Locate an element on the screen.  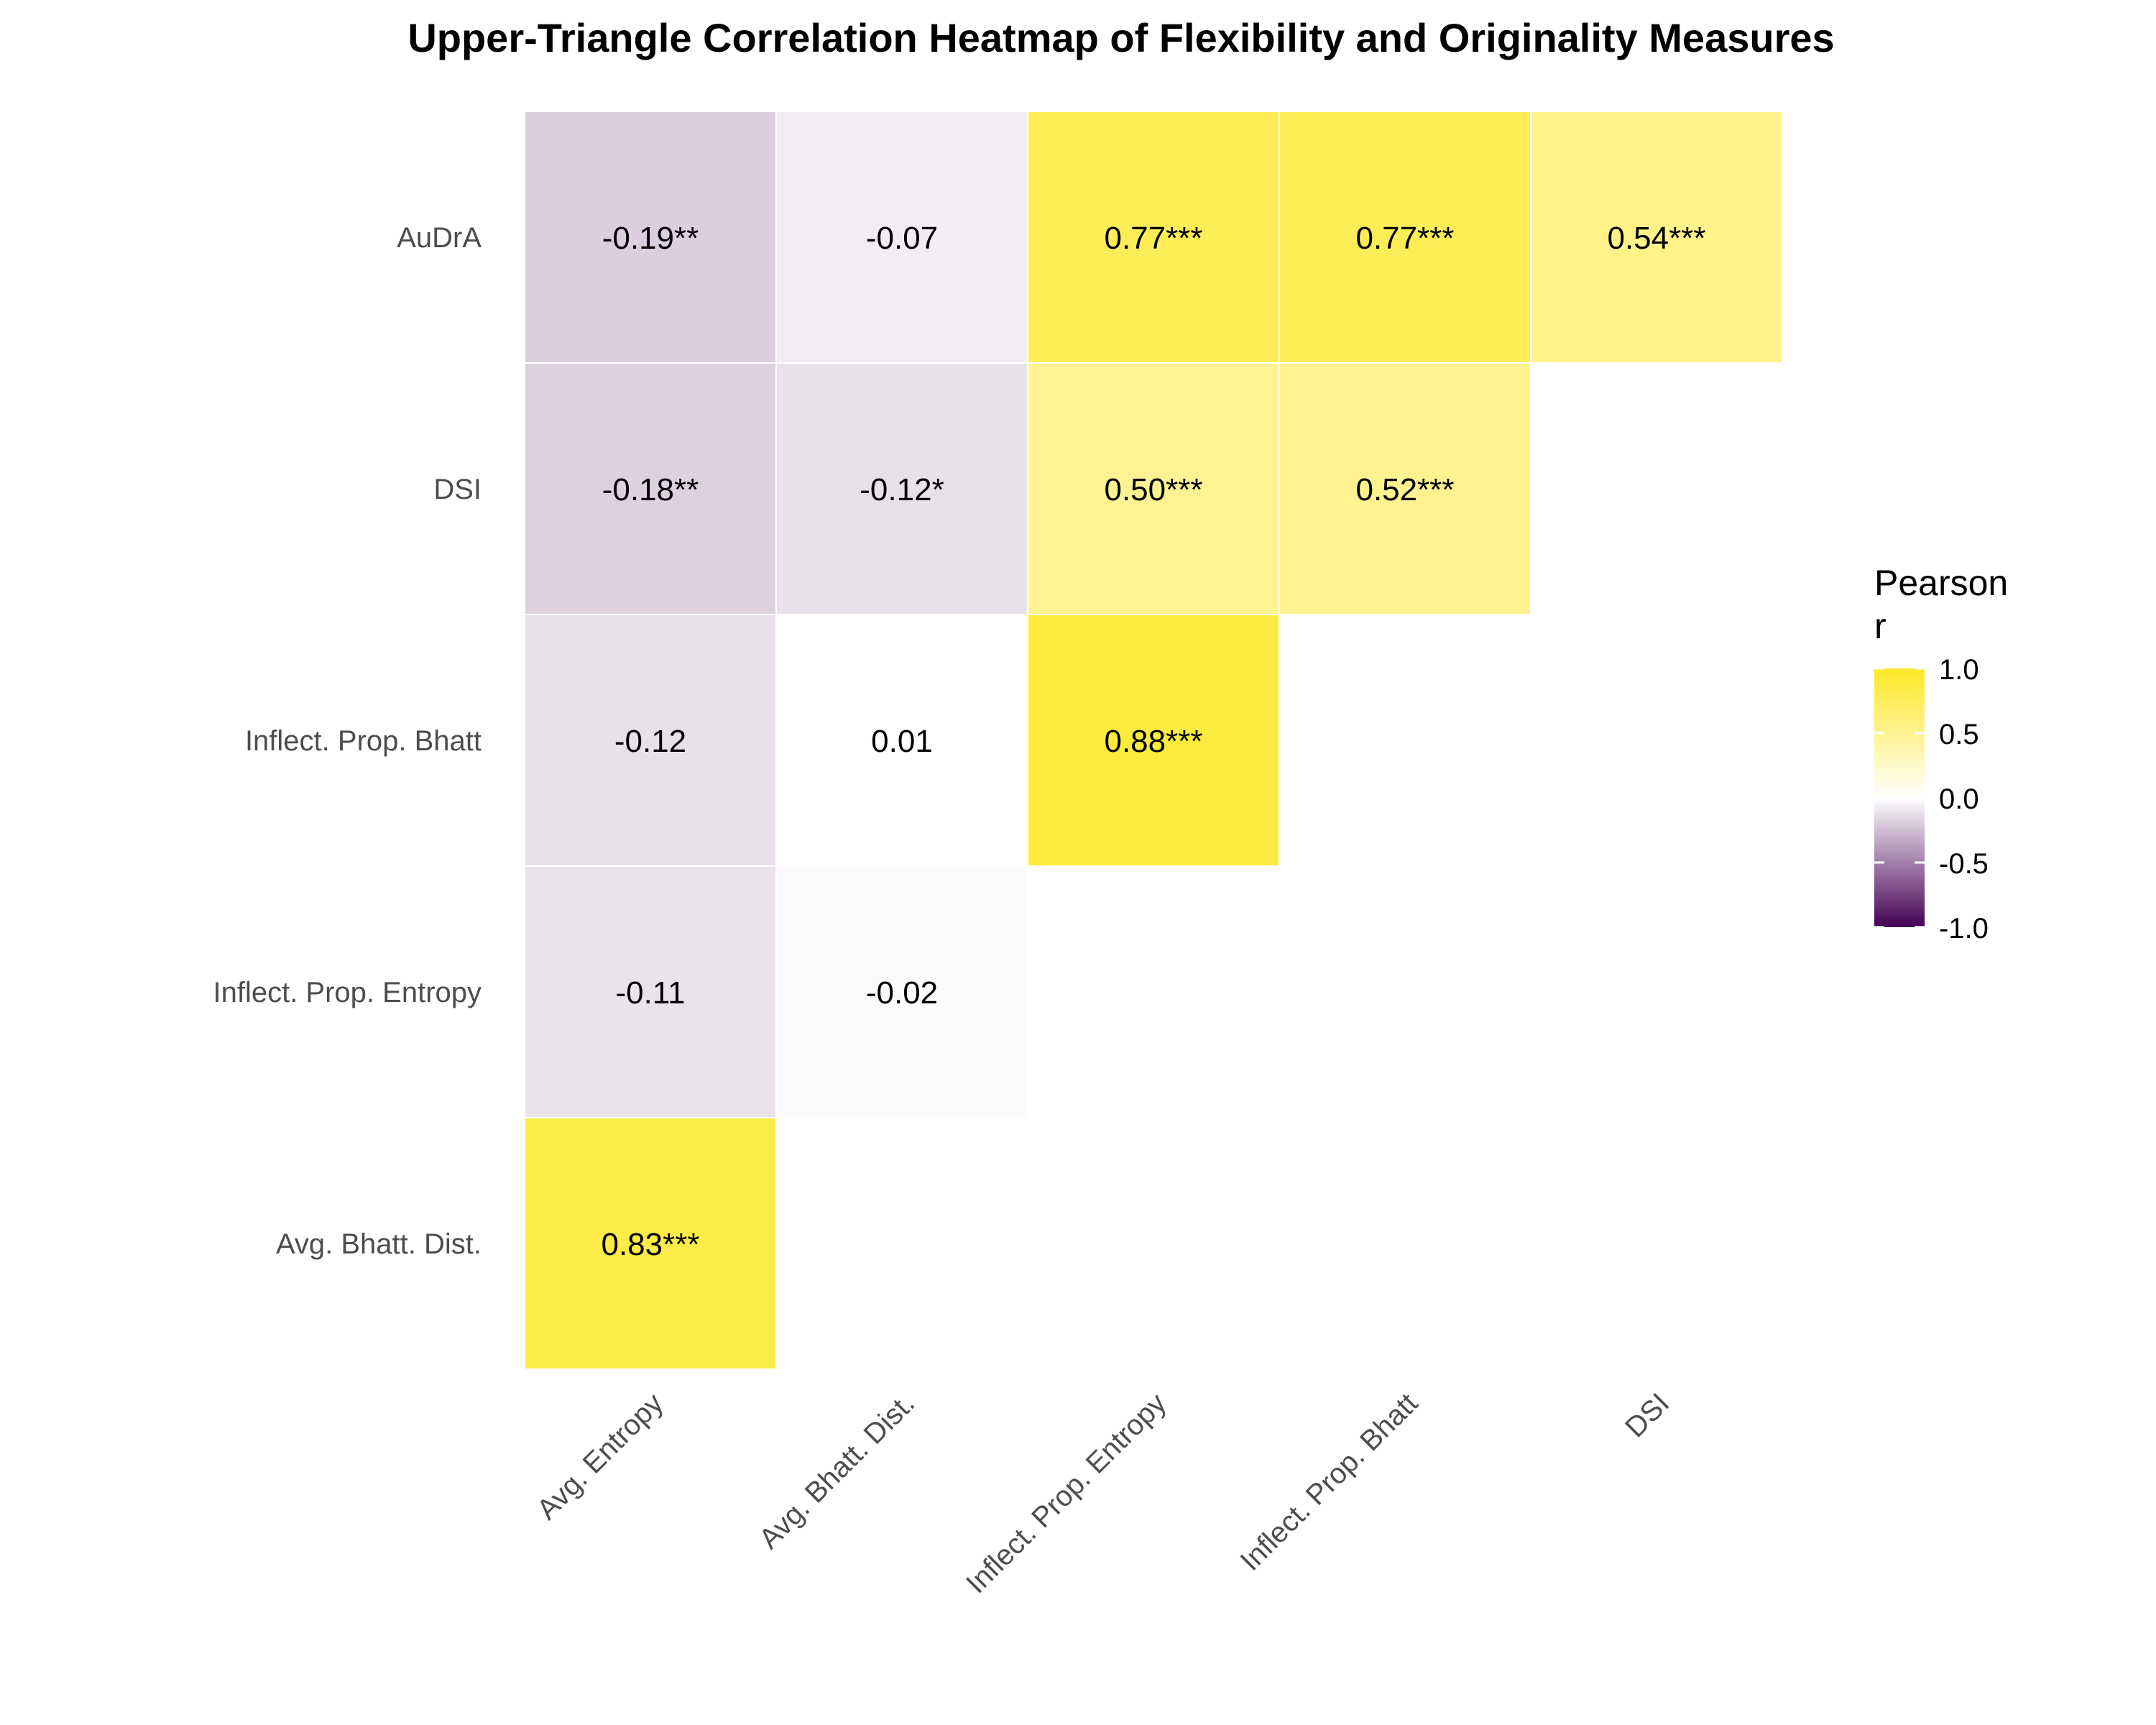
legend-tick-label: 0.0 is located at coordinates (1959, 799).